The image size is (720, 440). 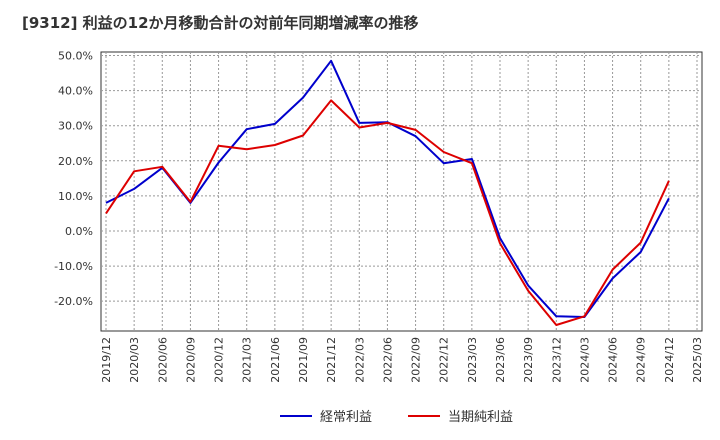 I want to click on y-tick-label: -10.0%, so click(x=73, y=266).